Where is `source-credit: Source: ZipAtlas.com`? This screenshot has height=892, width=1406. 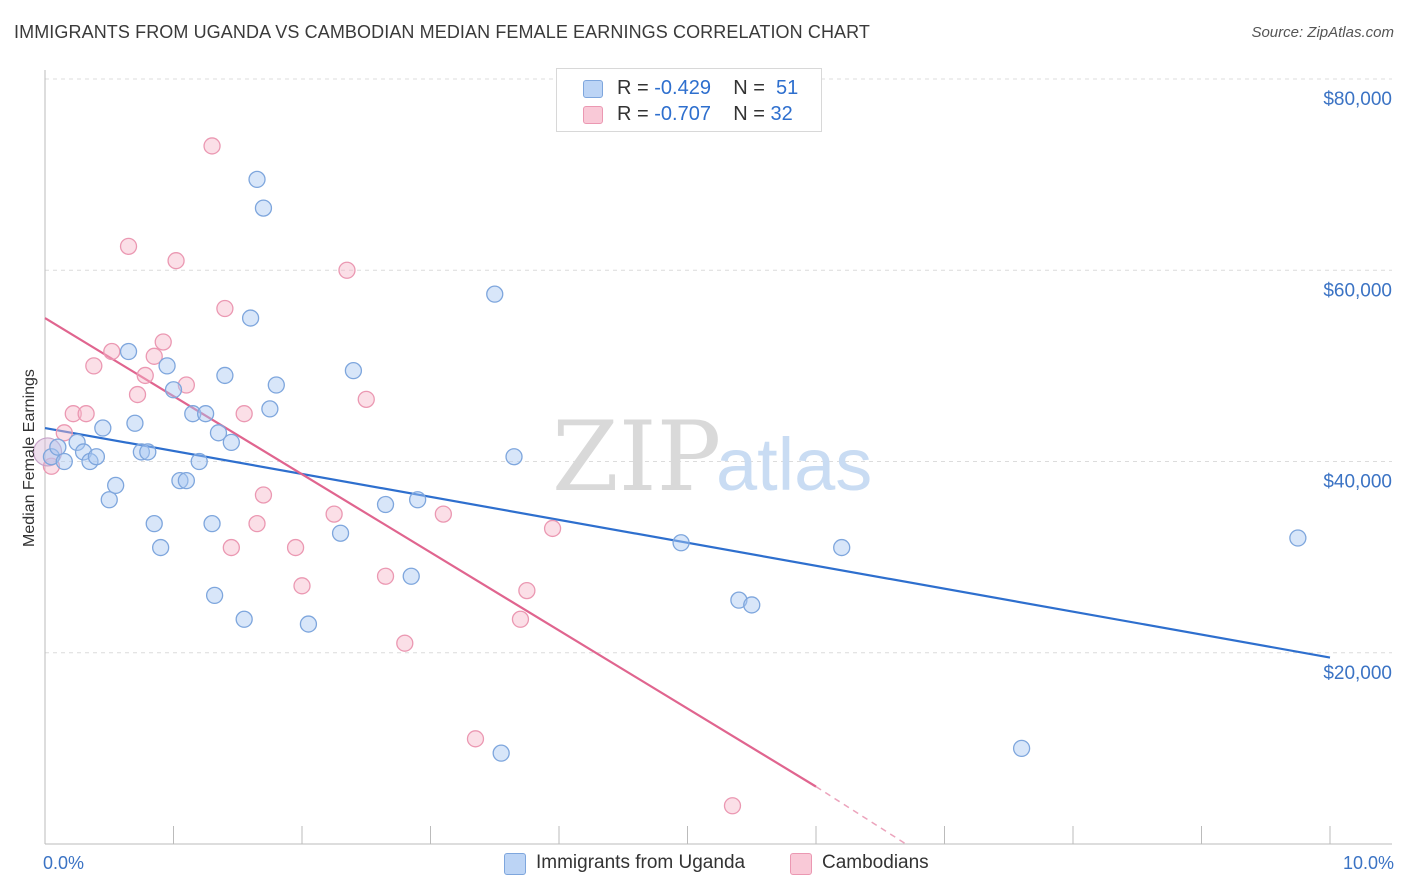
source-credit: Source: ZipAtlas.com is located at coordinates (1322, 32).